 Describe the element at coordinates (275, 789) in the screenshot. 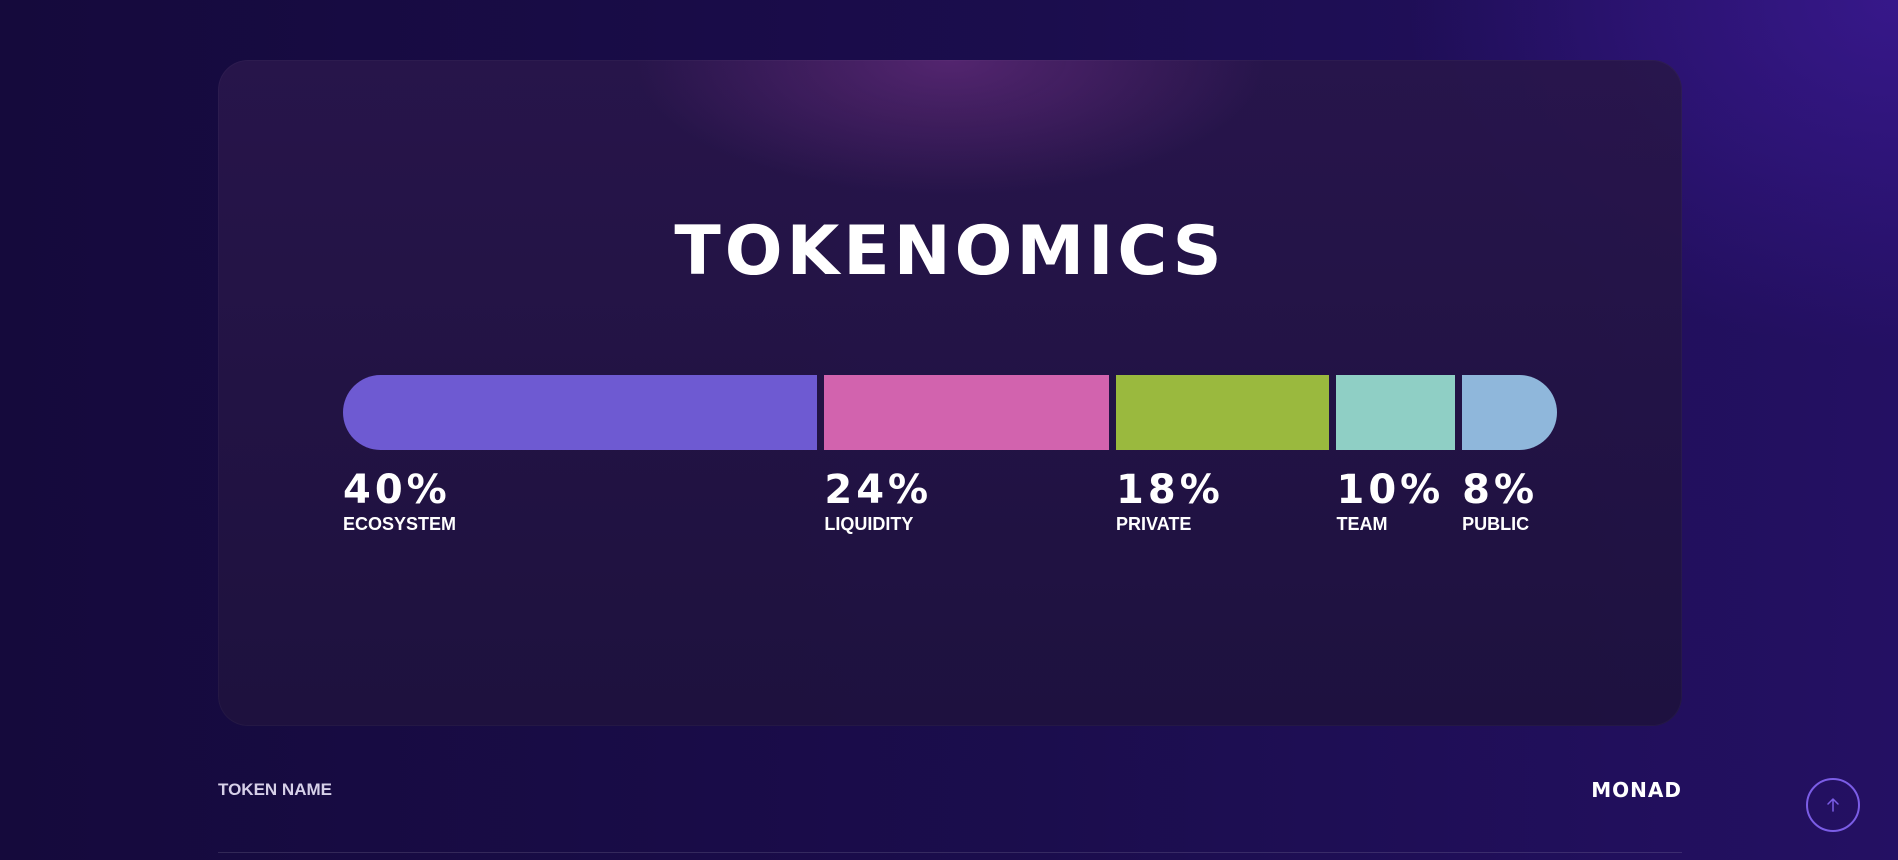

I see `token-name-label: TOKEN NAME` at that location.